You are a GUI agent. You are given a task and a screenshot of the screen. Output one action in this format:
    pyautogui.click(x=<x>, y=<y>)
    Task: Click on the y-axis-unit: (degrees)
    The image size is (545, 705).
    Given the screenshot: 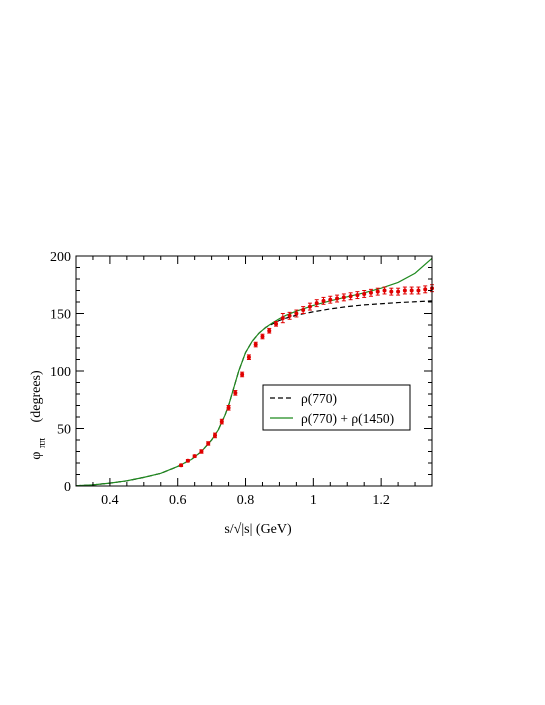 What is the action you would take?
    pyautogui.click(x=36, y=396)
    